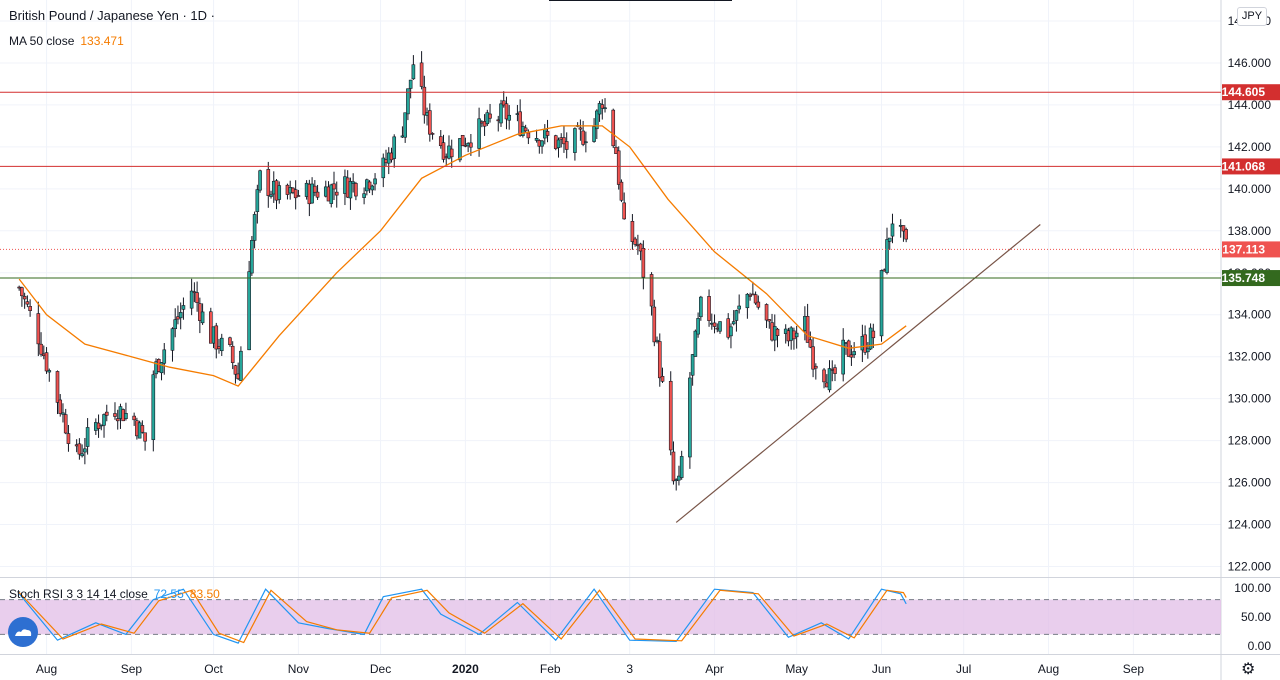 This screenshot has height=680, width=1280. I want to click on x-tick-label: May, so click(796, 669).